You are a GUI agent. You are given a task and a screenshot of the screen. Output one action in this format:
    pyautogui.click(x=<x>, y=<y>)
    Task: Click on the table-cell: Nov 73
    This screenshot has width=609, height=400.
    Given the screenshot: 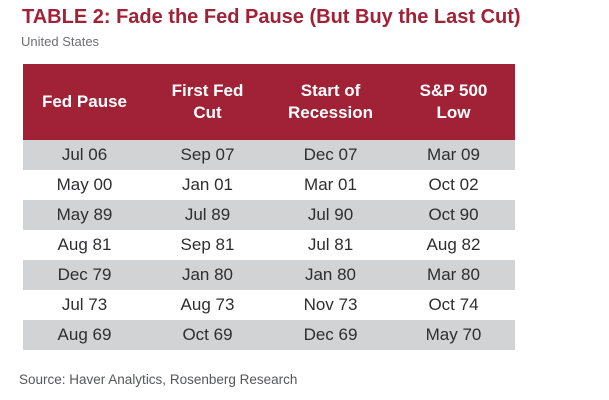 What is the action you would take?
    pyautogui.click(x=330, y=305)
    